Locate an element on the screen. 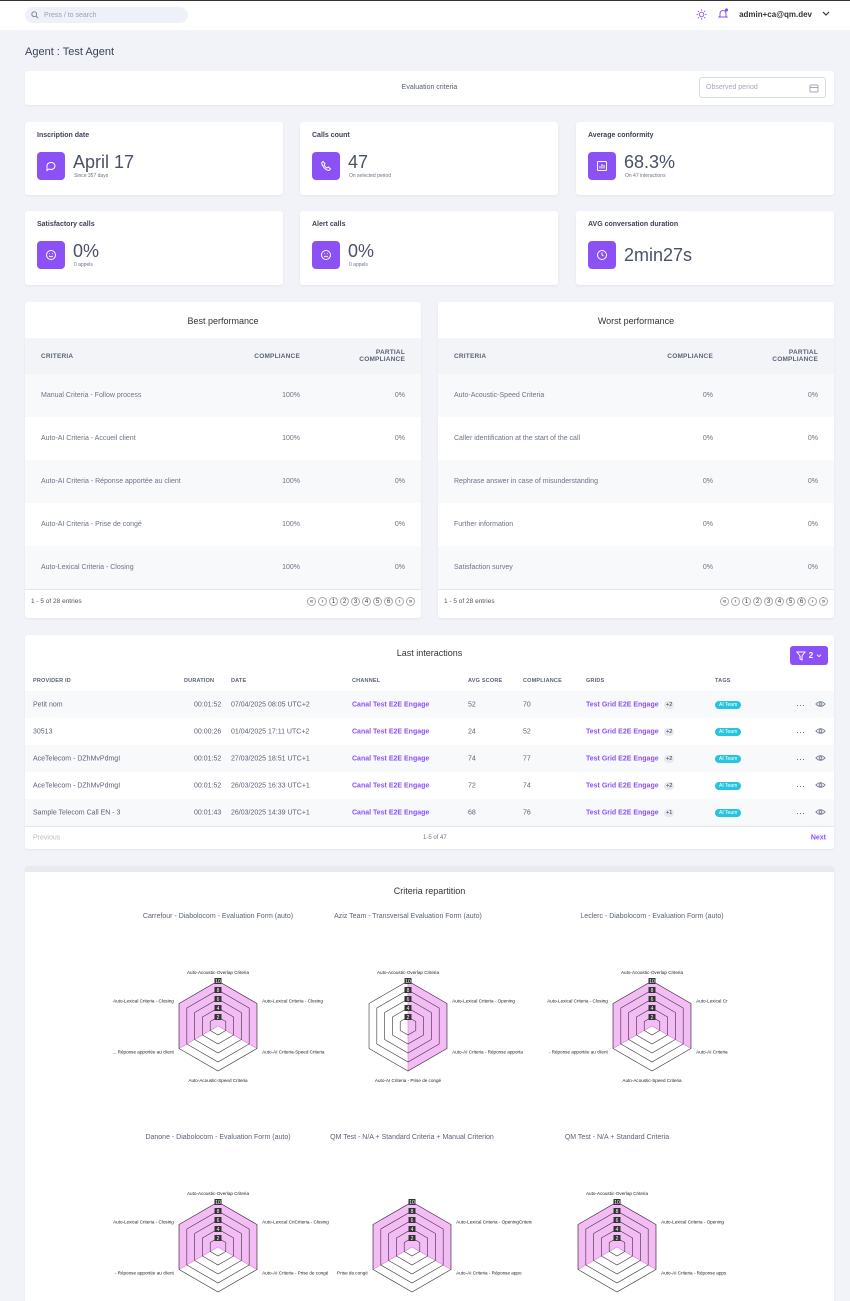 The image size is (850, 1301). user-email: admin+ca@qm.dev is located at coordinates (775, 14).